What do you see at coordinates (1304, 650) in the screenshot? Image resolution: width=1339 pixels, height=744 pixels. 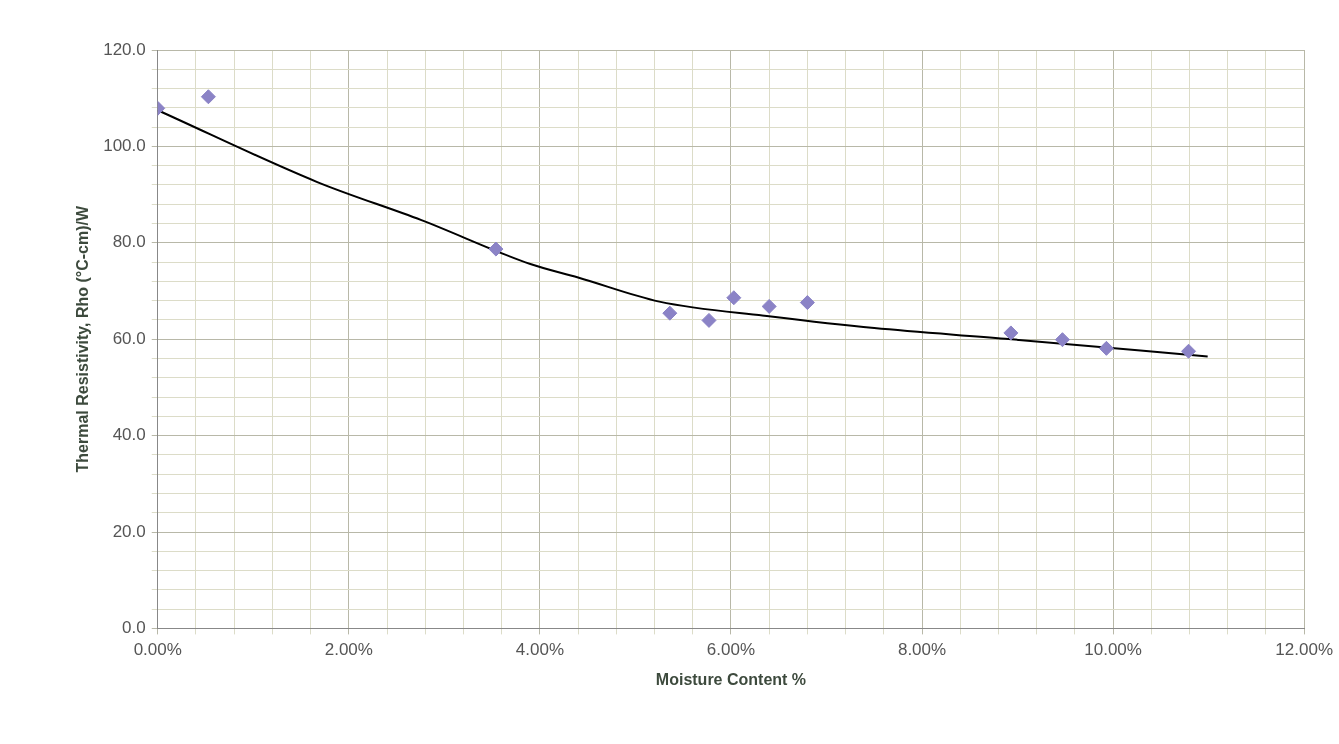 I see `x-tick-label: 12.00%` at bounding box center [1304, 650].